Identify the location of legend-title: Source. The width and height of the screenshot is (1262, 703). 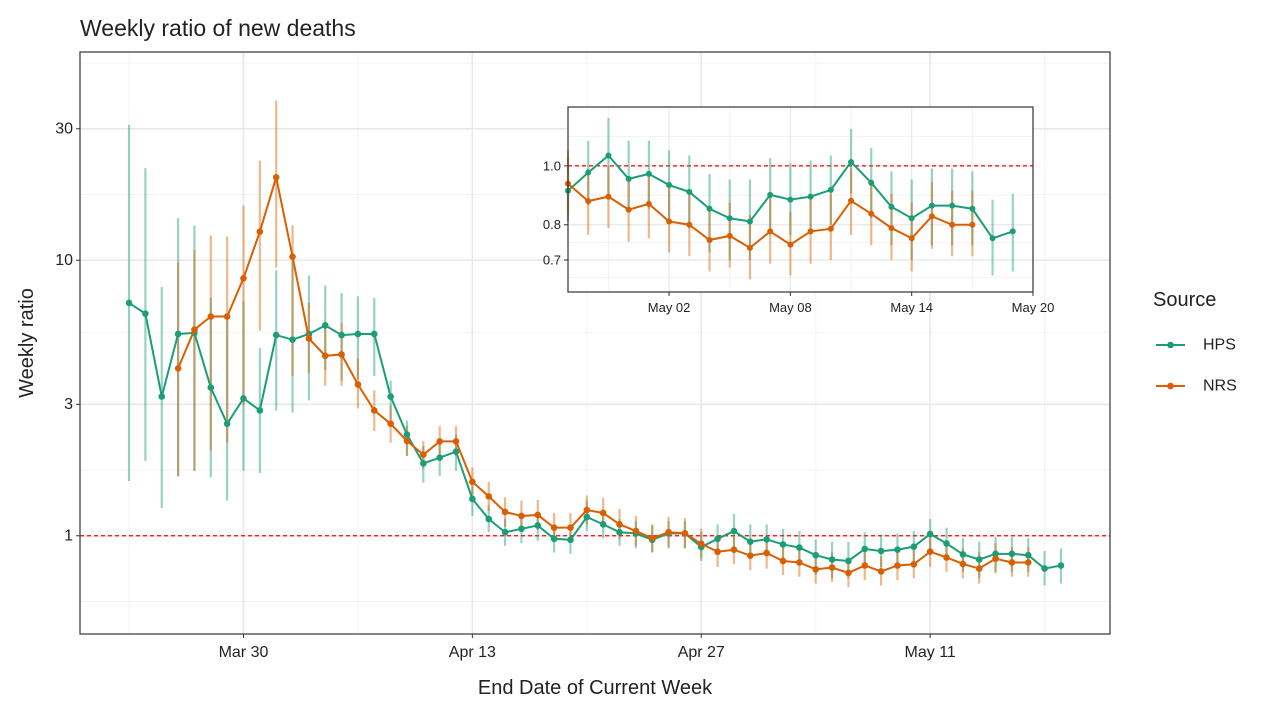
(1184, 300).